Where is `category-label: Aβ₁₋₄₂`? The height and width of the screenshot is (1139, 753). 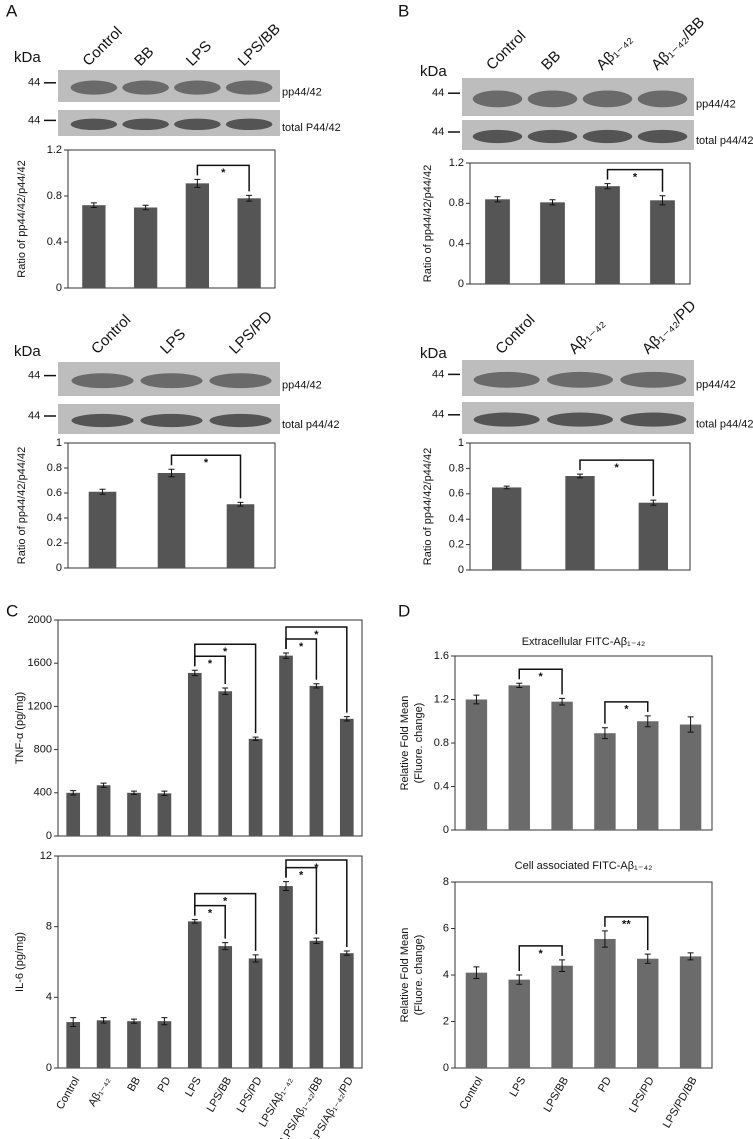 category-label: Aβ₁₋₄₂ is located at coordinates (614, 52).